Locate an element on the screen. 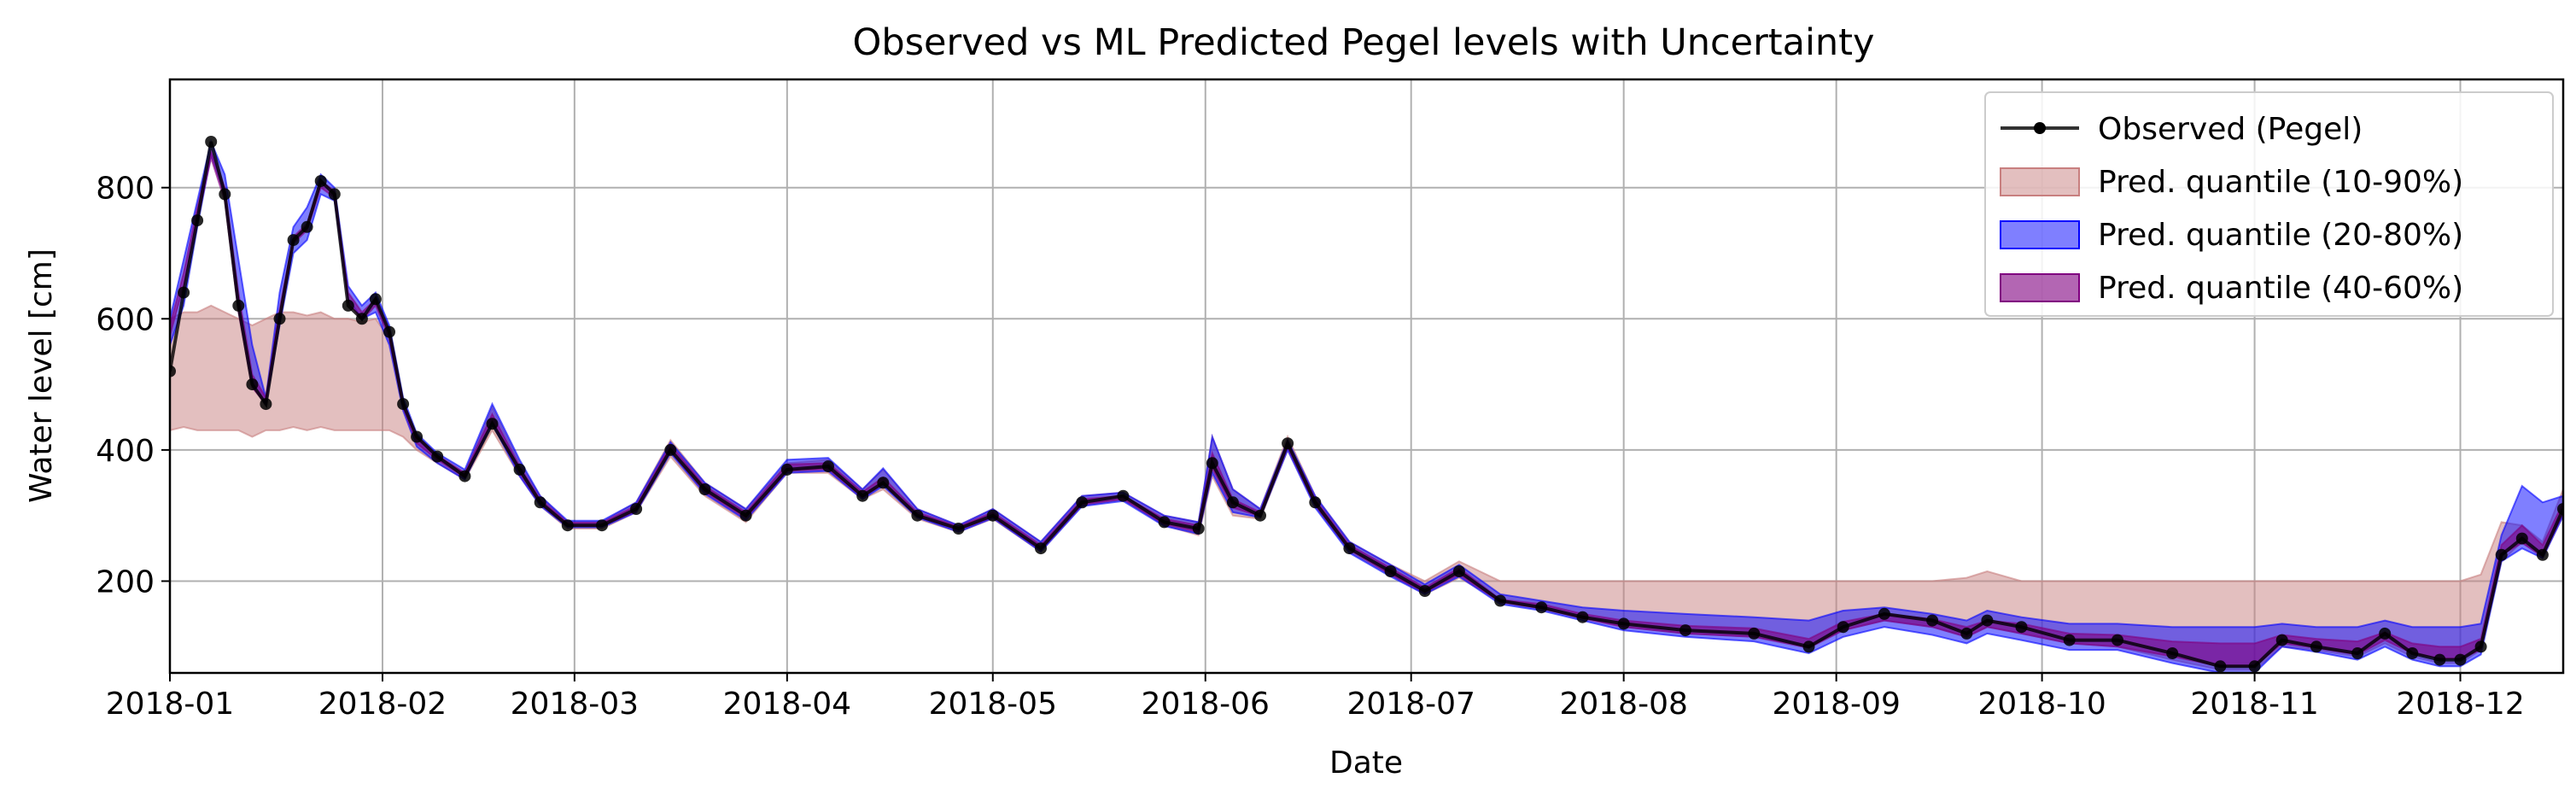 The image size is (2576, 807). y-tick-label: 200 is located at coordinates (125, 581).